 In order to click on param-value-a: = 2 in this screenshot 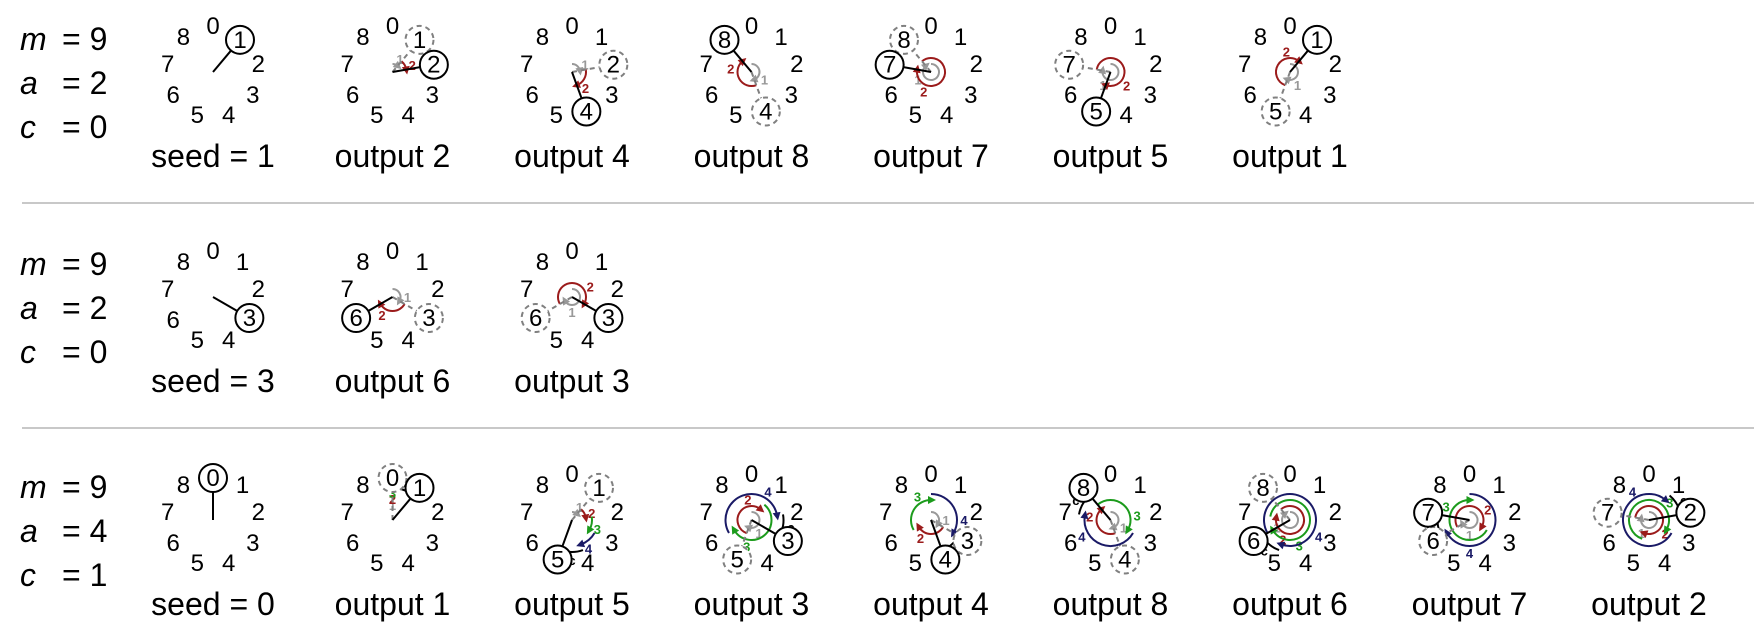, I will do `click(84, 308)`.